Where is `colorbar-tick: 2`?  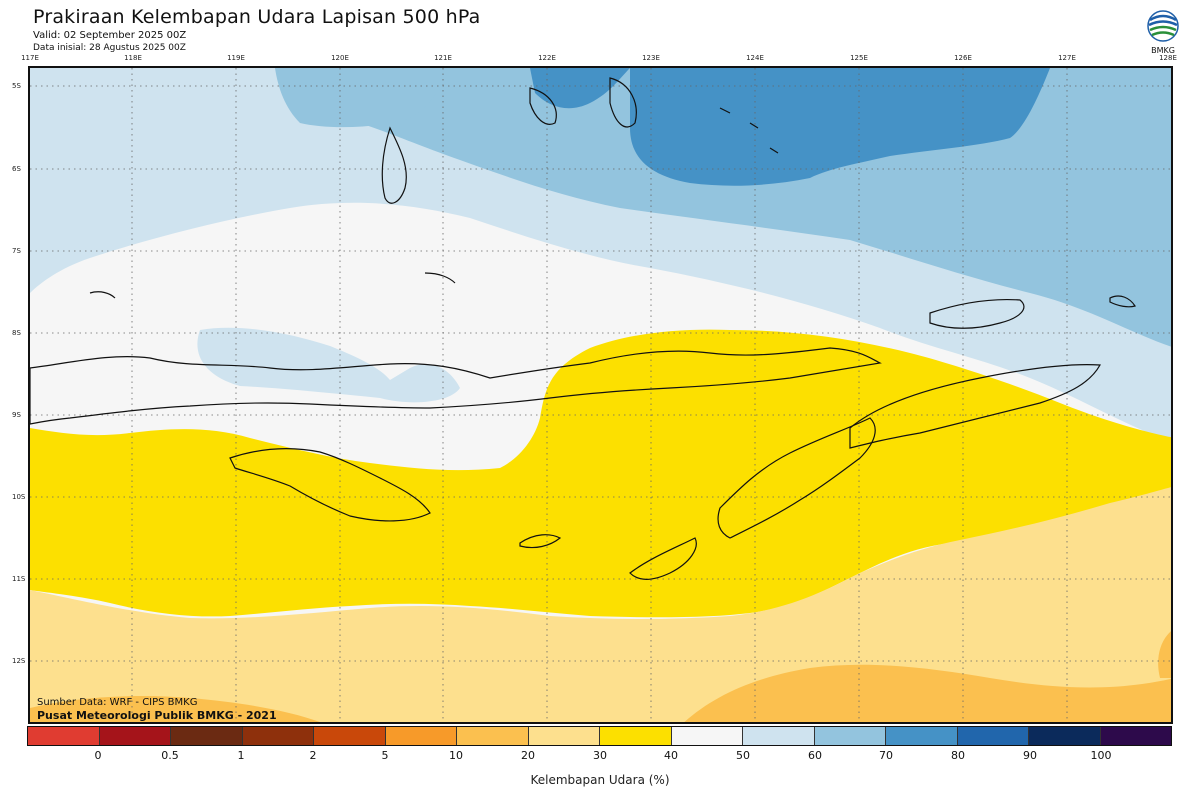
colorbar-tick: 2 is located at coordinates (313, 755).